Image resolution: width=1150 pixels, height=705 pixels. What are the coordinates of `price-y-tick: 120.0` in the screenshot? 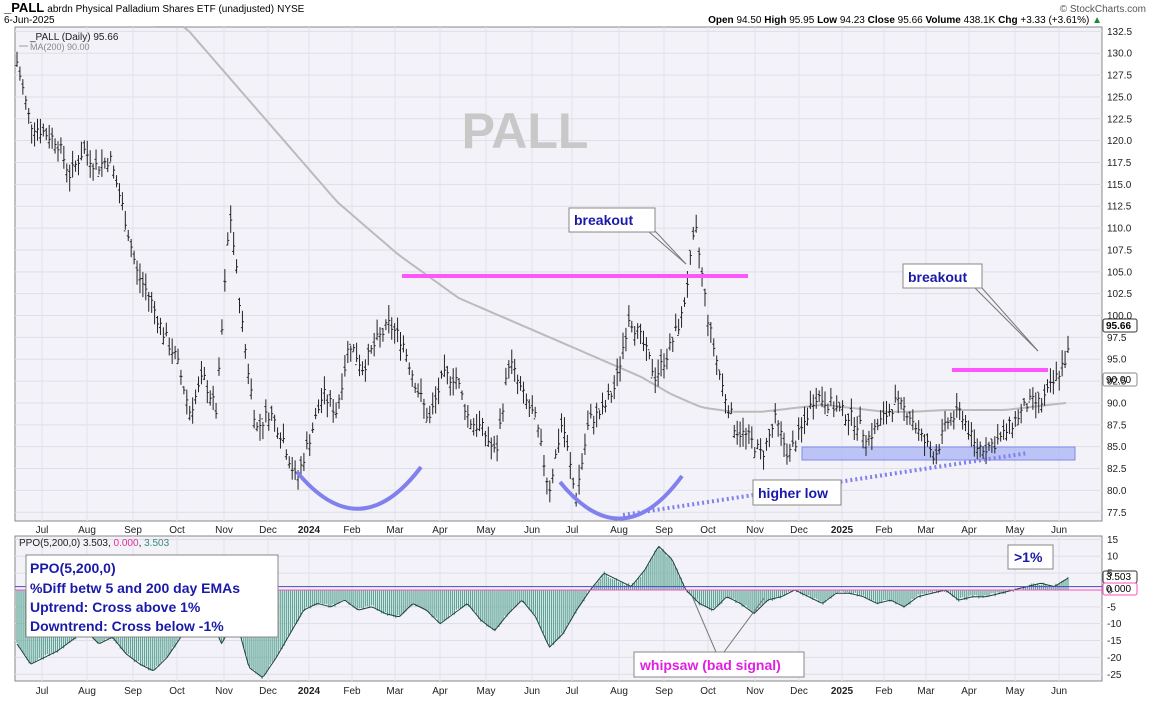 It's located at (1119, 141).